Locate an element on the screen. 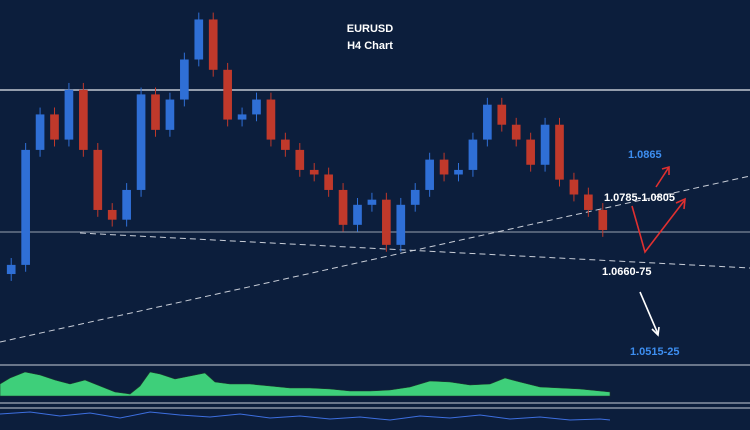 This screenshot has width=750, height=430. chart-title: EURUSD is located at coordinates (370, 29).